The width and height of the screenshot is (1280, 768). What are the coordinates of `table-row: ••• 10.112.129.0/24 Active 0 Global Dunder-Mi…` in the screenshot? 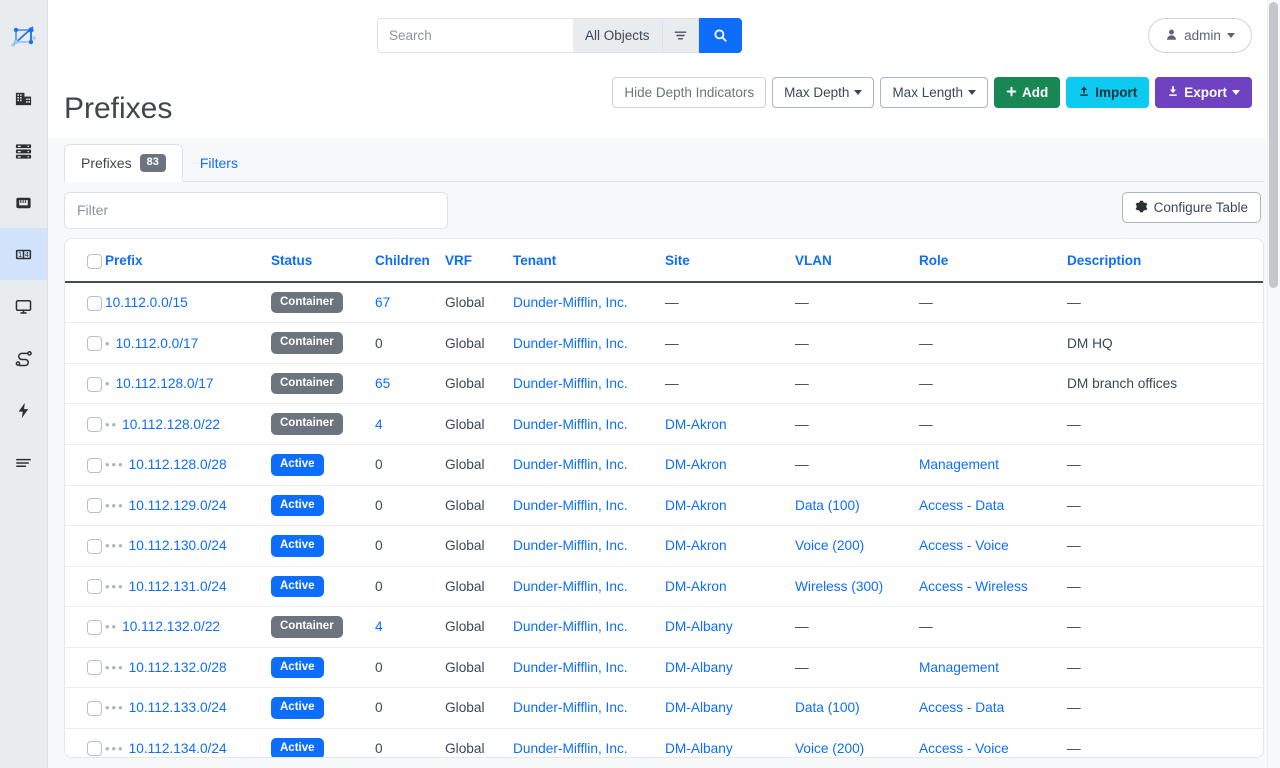 It's located at (664, 506).